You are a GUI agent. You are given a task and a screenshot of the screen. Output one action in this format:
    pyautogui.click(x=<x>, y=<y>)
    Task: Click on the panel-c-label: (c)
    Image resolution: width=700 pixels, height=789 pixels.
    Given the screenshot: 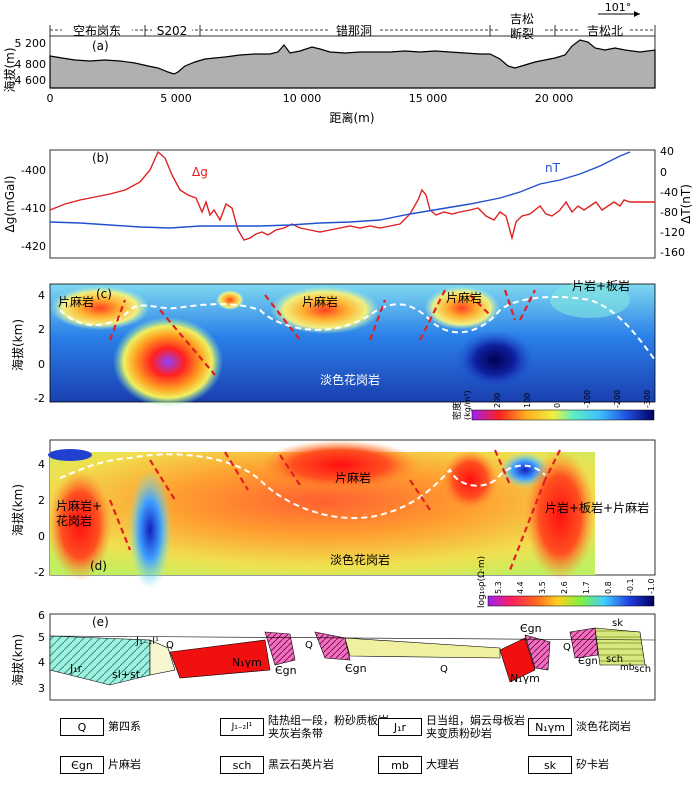 What is the action you would take?
    pyautogui.click(x=104, y=294)
    